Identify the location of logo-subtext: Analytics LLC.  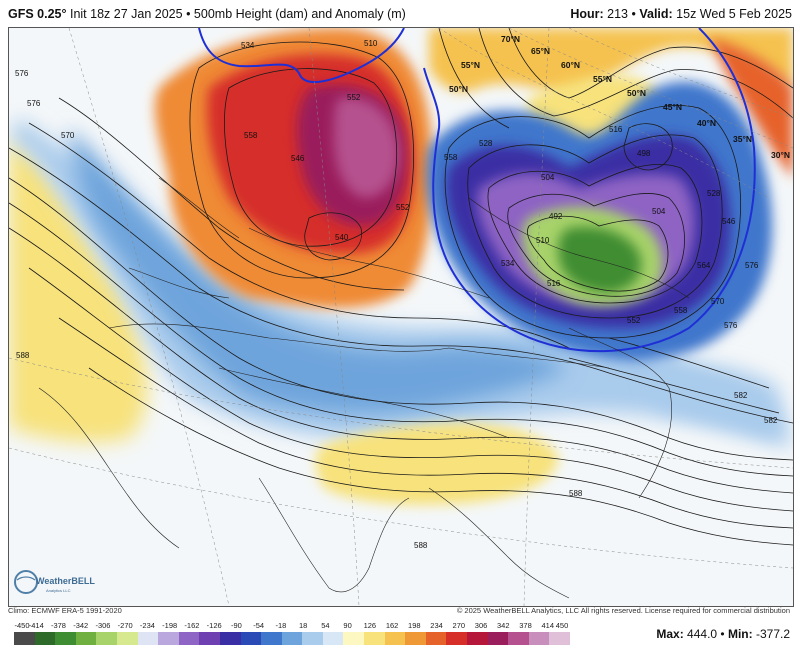
(58, 590).